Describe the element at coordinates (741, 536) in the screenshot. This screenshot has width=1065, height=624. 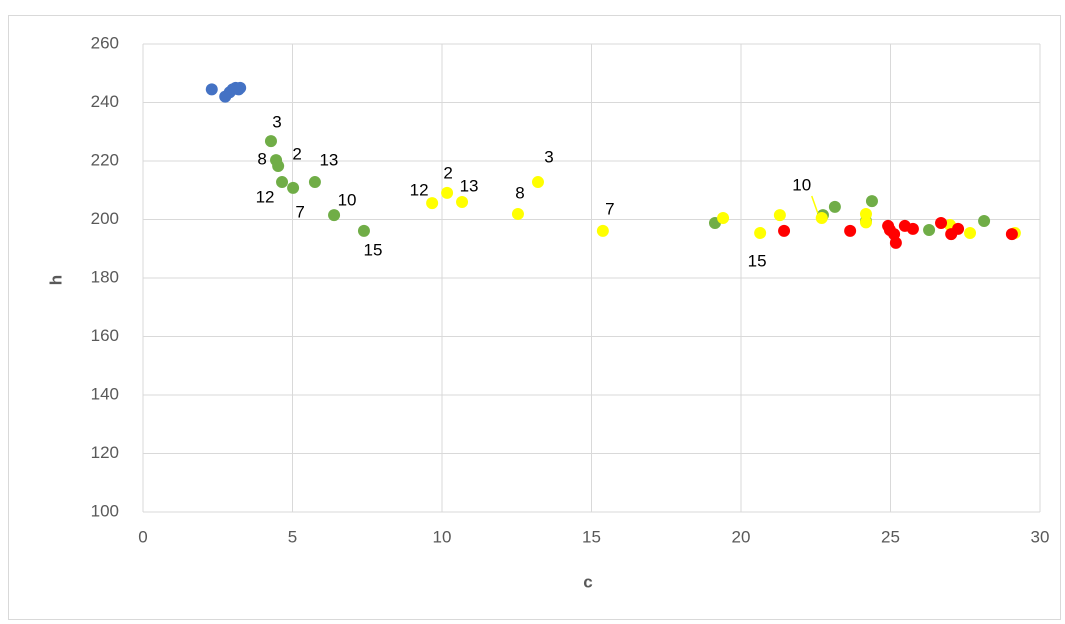
I see `x-tick-label: 20` at that location.